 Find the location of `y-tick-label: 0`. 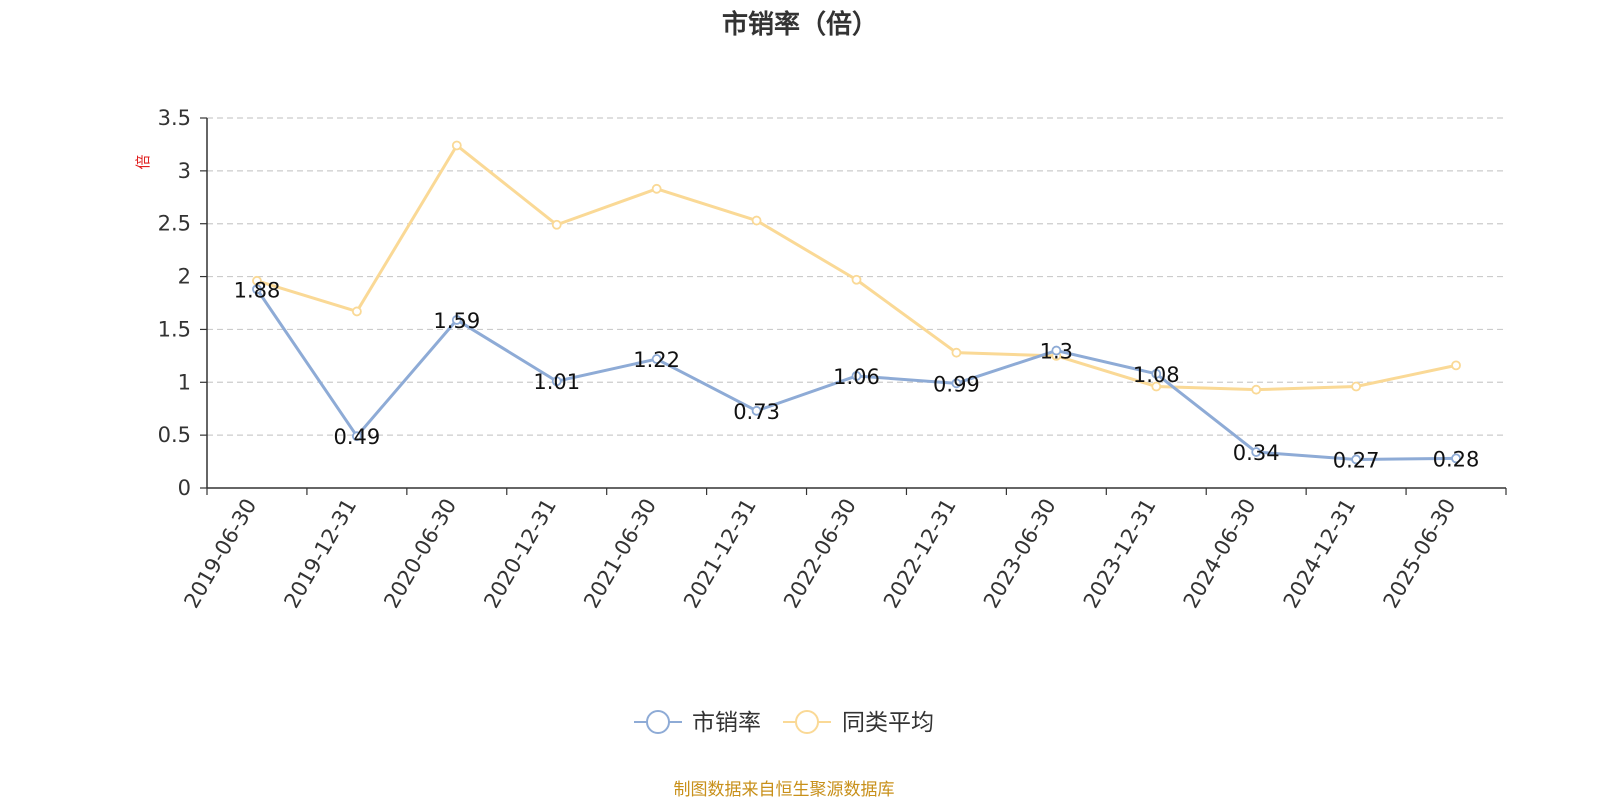

y-tick-label: 0 is located at coordinates (184, 488).